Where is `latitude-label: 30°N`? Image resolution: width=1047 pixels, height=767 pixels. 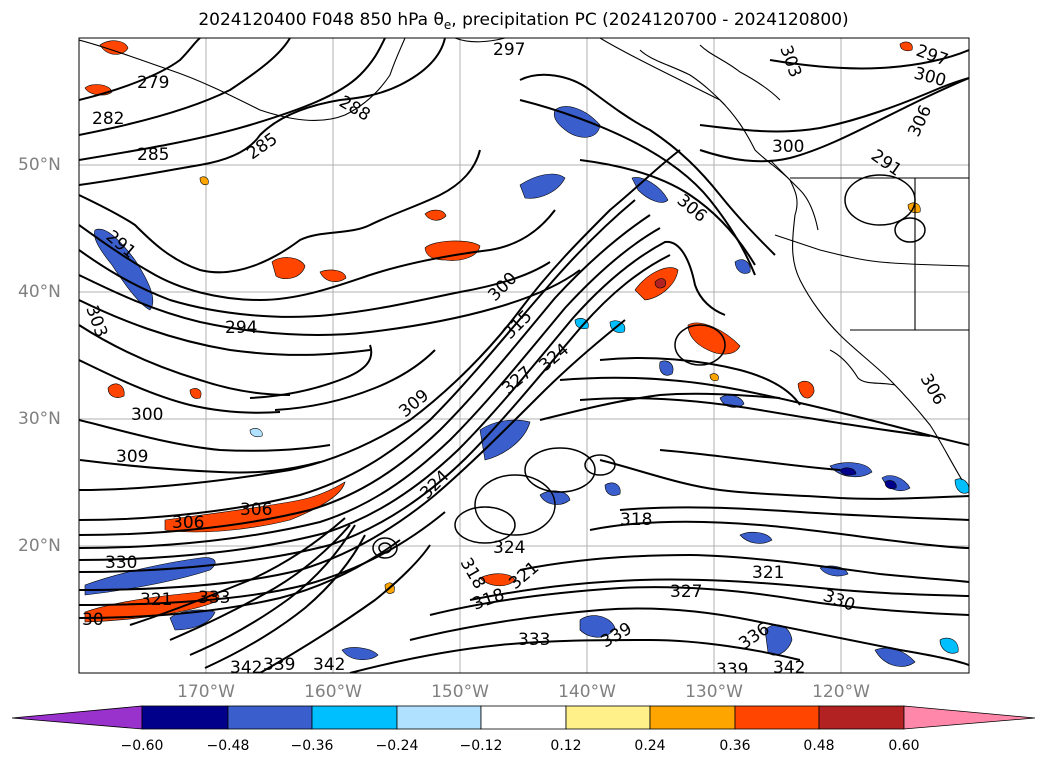 latitude-label: 30°N is located at coordinates (39, 419).